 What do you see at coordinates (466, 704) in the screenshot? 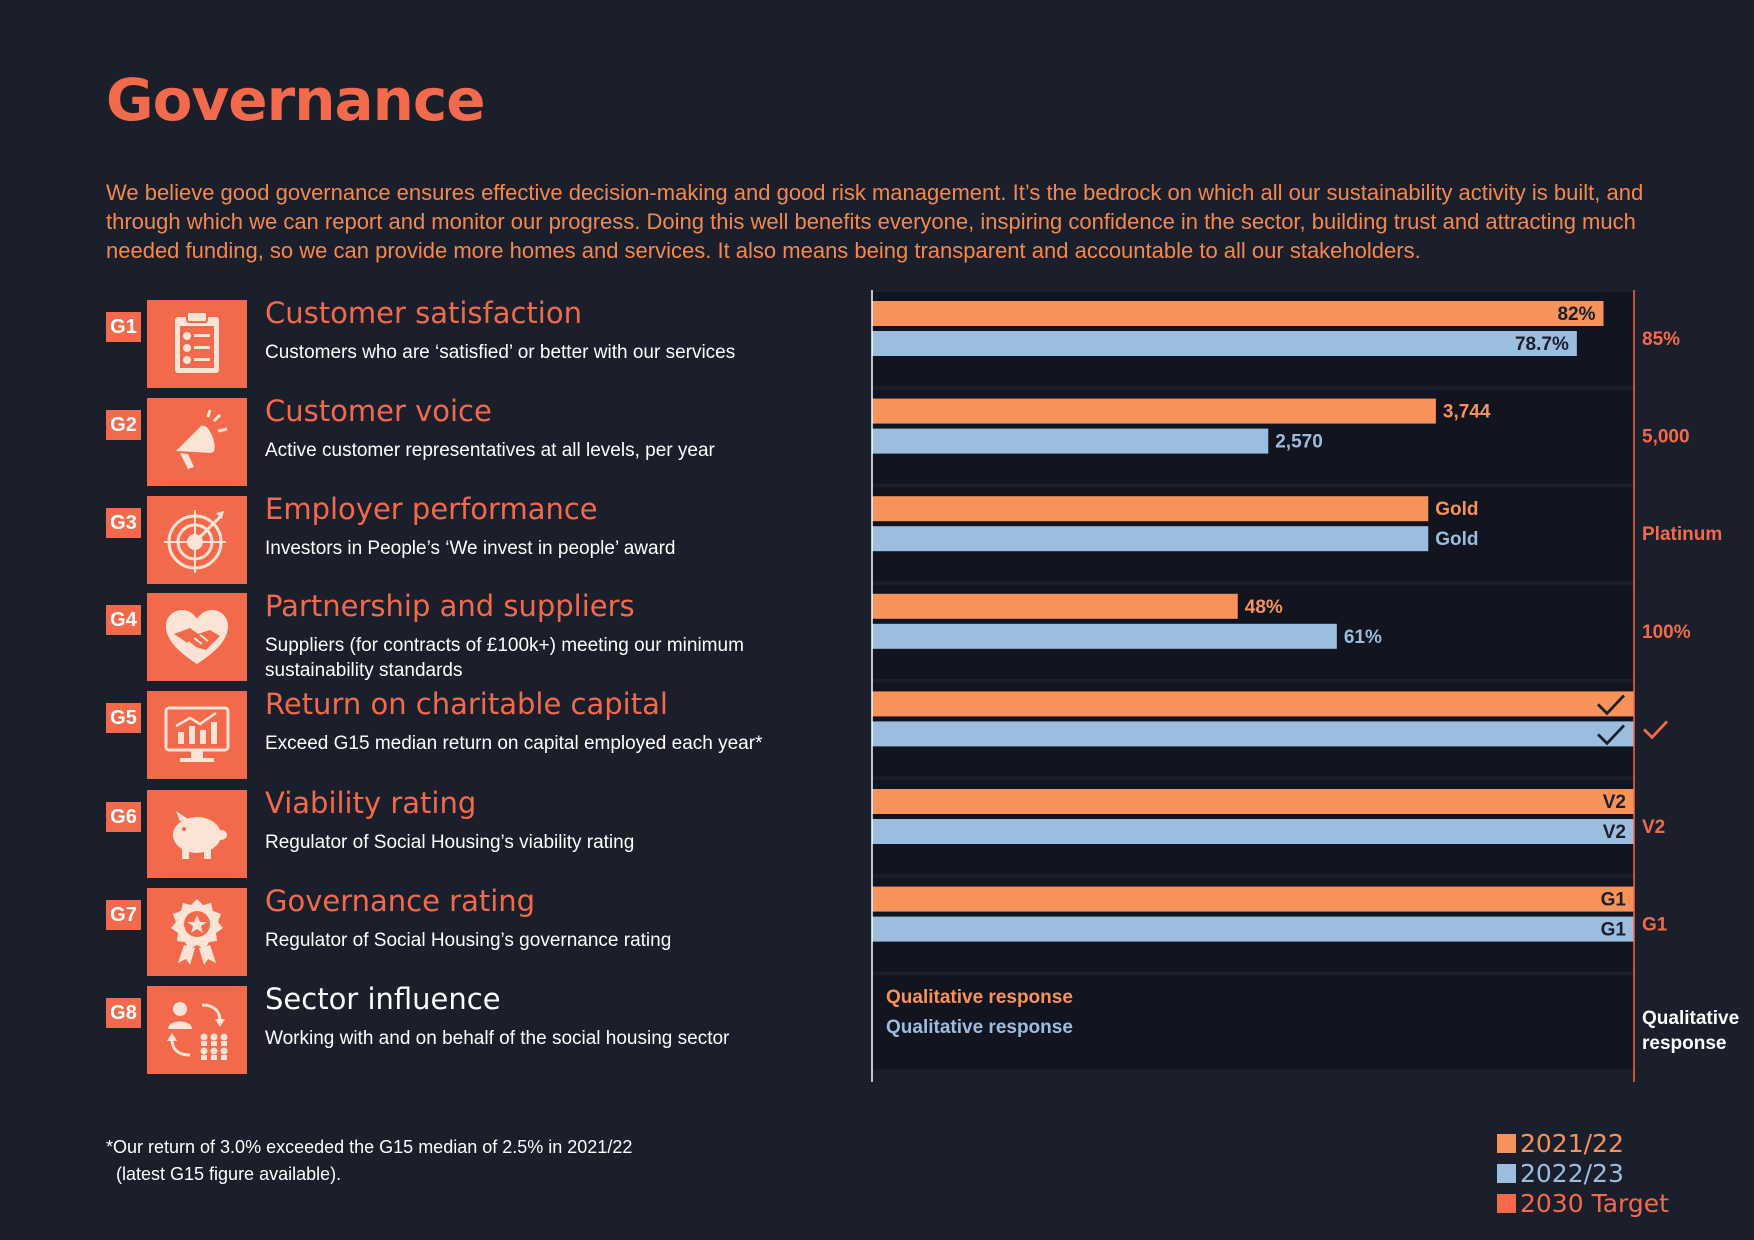
I see `kpi-title: Return on charitable capital` at bounding box center [466, 704].